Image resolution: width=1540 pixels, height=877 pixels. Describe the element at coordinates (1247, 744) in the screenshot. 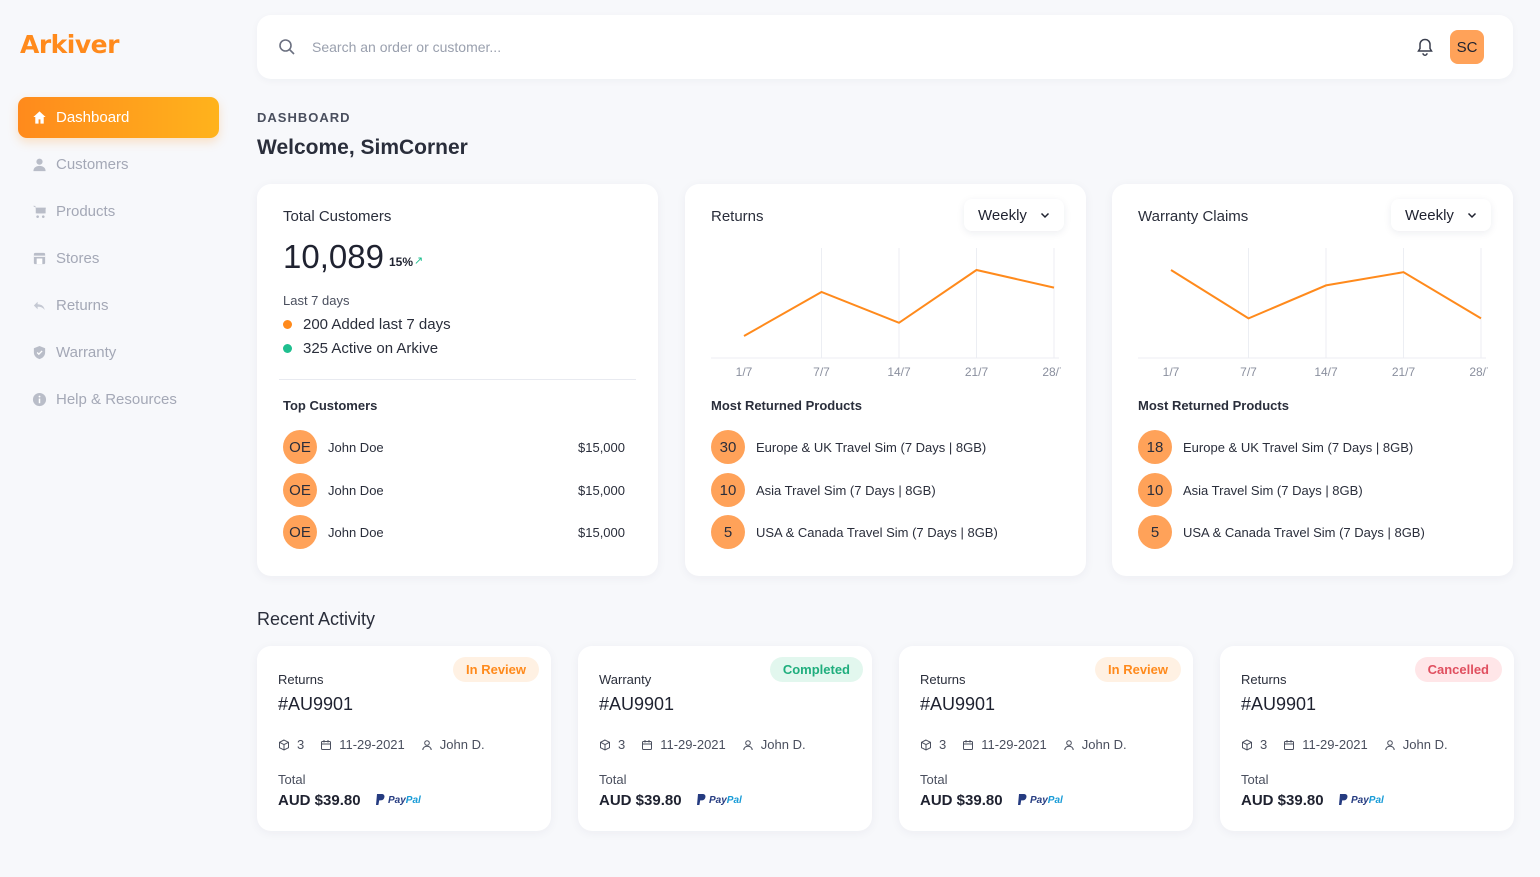

I see `box-icon` at that location.